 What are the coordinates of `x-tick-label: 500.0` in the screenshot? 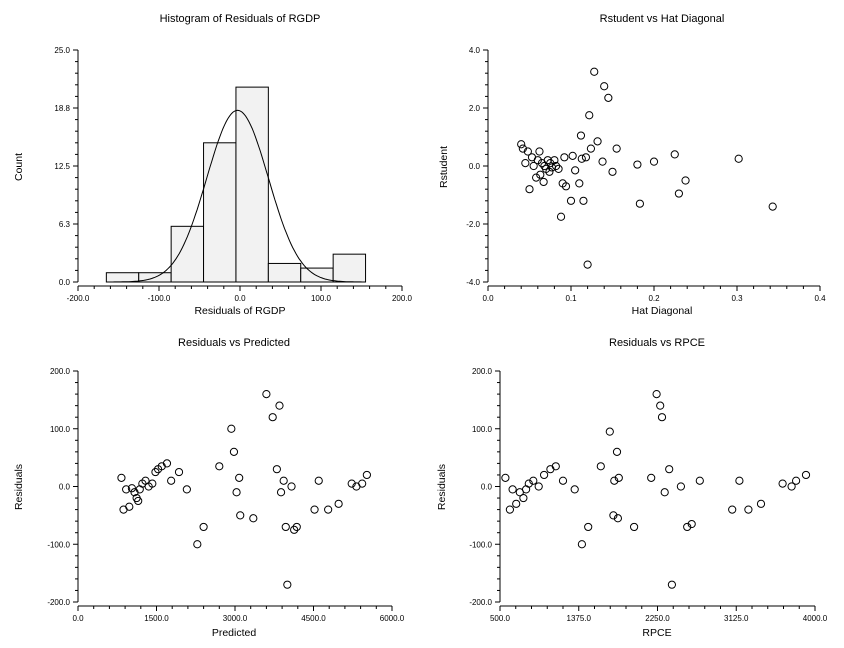 It's located at (500, 618).